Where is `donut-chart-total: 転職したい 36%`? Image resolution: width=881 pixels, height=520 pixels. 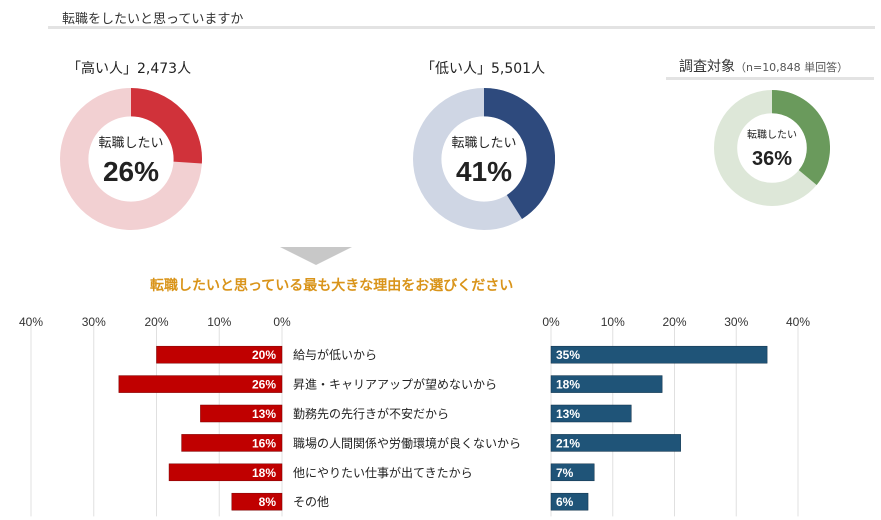
donut-chart-total: 転職したい 36% is located at coordinates (772, 148).